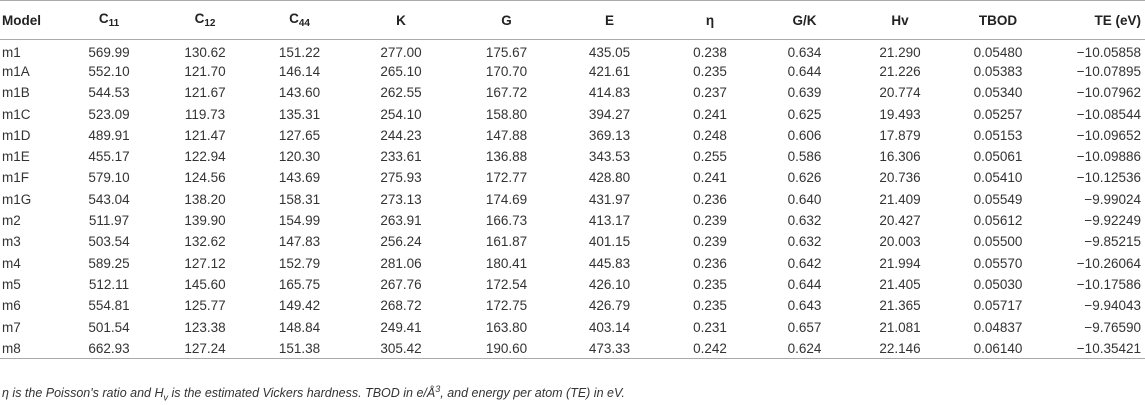  Describe the element at coordinates (1117, 20) in the screenshot. I see `column-header-label: TE (eV)` at that location.